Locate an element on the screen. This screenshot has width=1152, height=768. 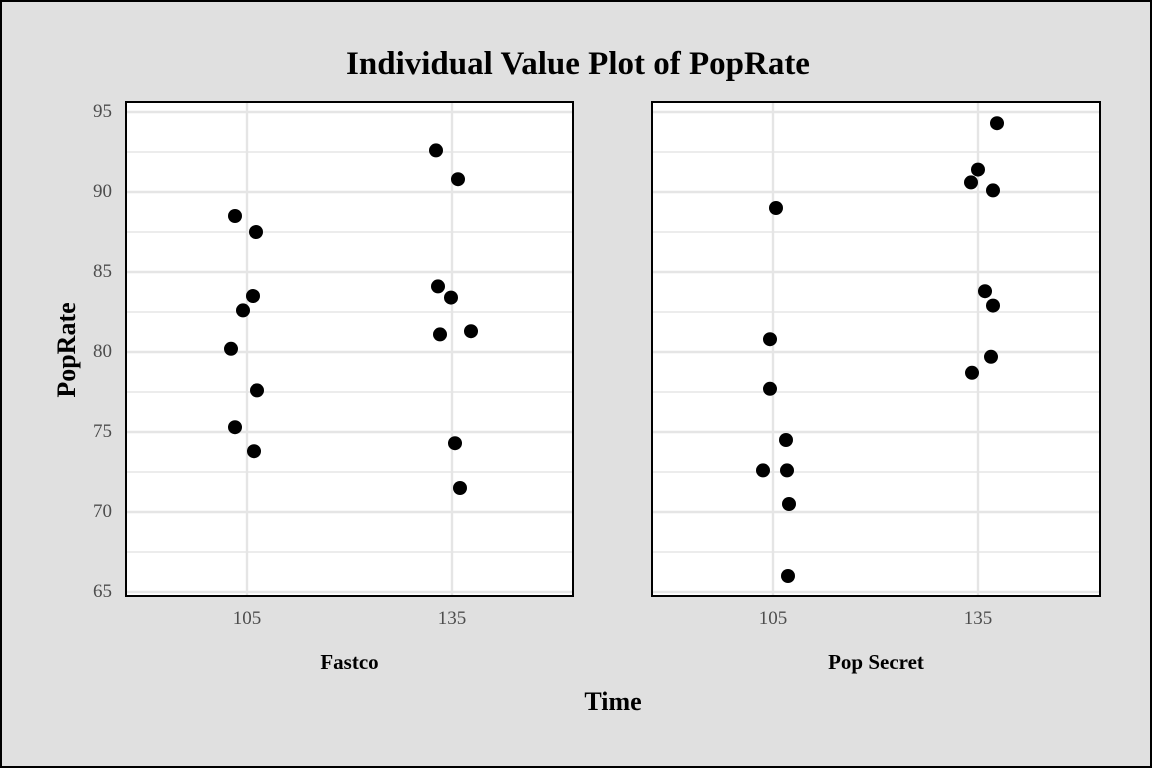
y-tick-label: 90 is located at coordinates (102, 191).